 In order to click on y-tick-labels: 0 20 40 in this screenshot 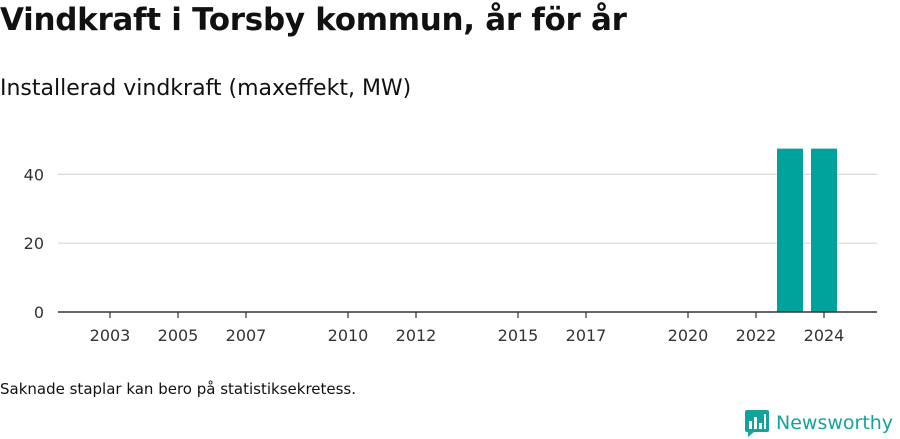, I will do `click(34, 243)`.